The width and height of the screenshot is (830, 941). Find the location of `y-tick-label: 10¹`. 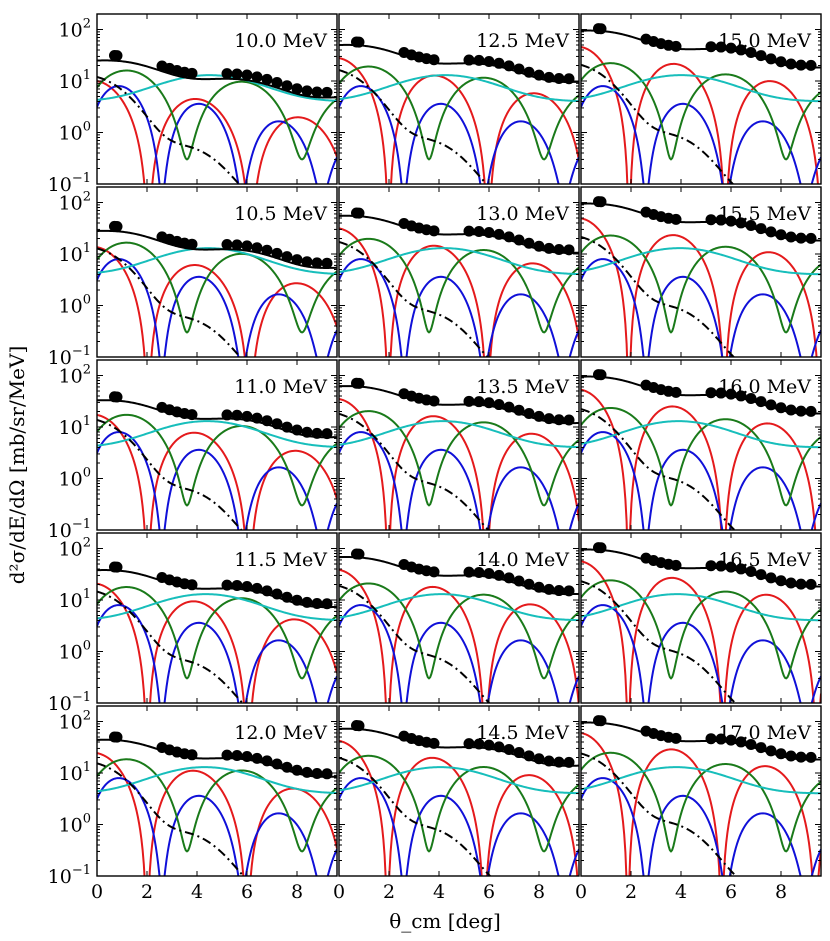

y-tick-label: 10¹ is located at coordinates (75, 426).